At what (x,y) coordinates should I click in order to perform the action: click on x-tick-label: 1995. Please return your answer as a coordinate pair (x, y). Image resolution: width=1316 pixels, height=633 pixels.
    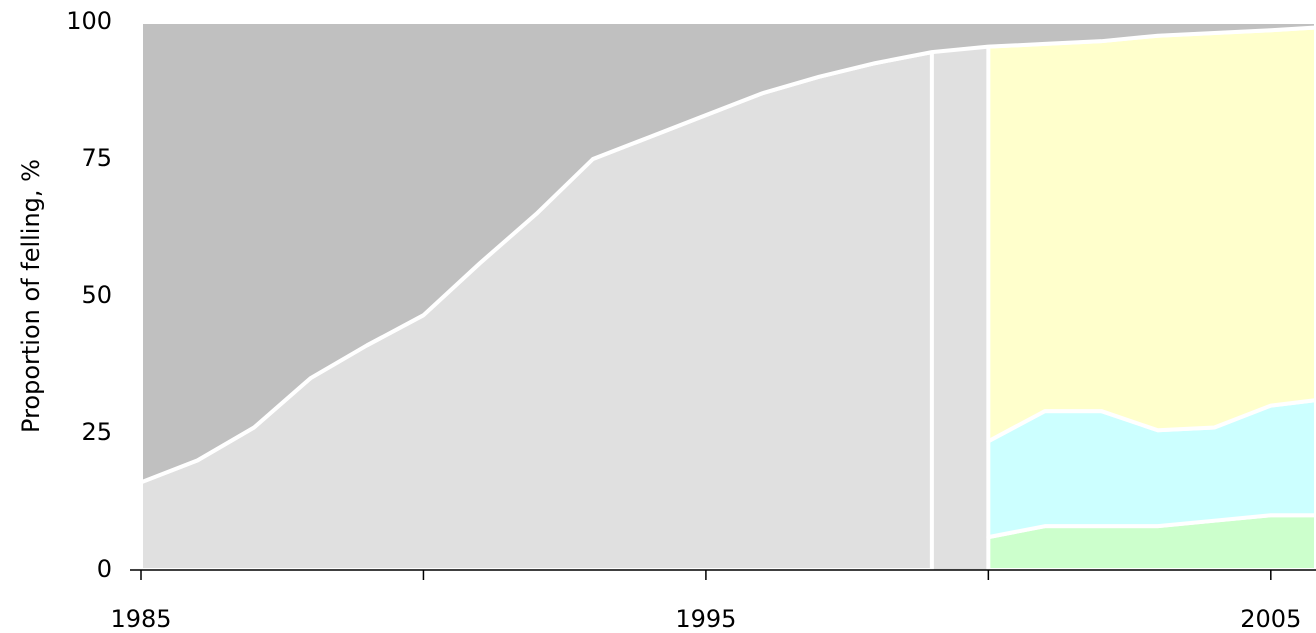
    Looking at the image, I should click on (705, 619).